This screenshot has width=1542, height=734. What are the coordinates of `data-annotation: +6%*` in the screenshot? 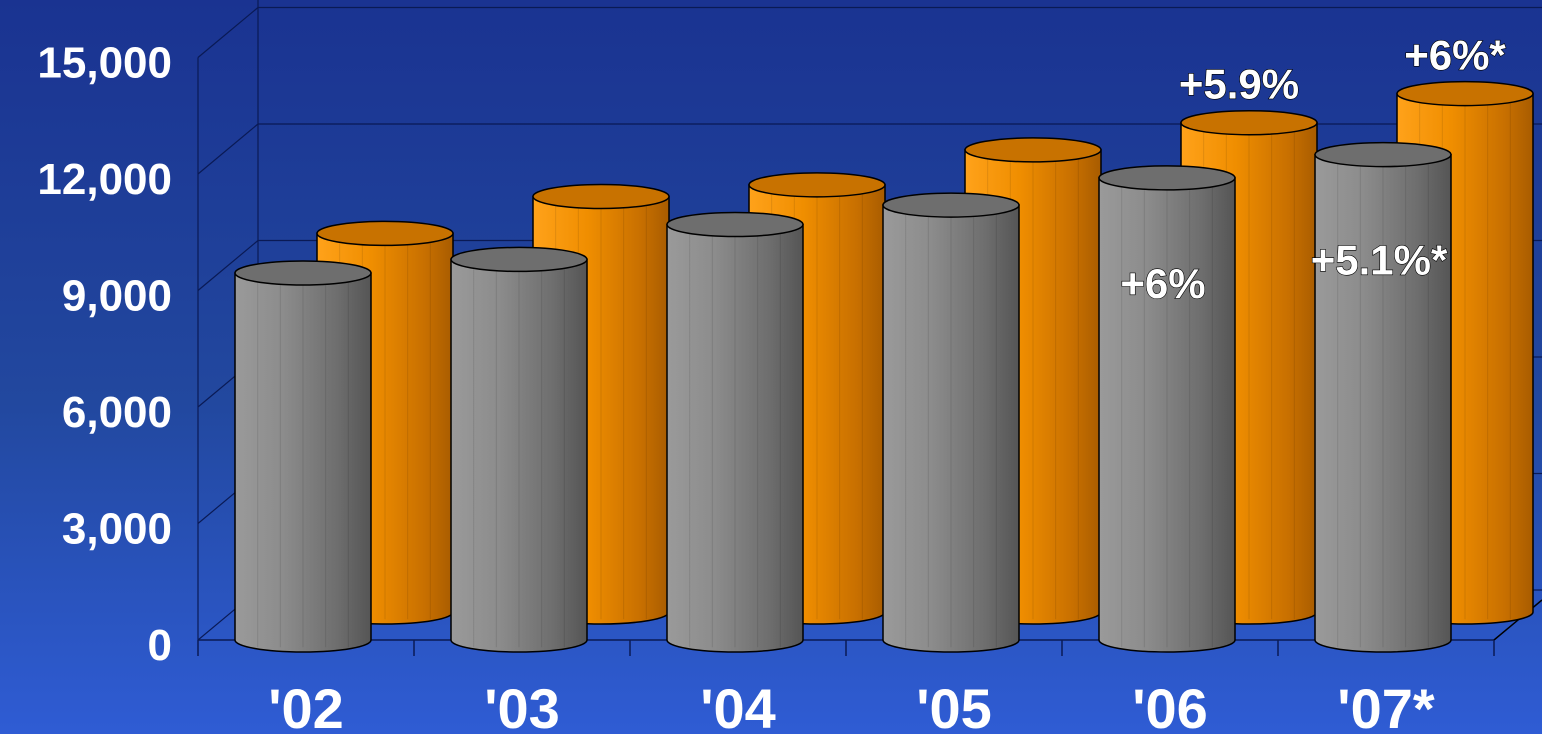 It's located at (1455, 55).